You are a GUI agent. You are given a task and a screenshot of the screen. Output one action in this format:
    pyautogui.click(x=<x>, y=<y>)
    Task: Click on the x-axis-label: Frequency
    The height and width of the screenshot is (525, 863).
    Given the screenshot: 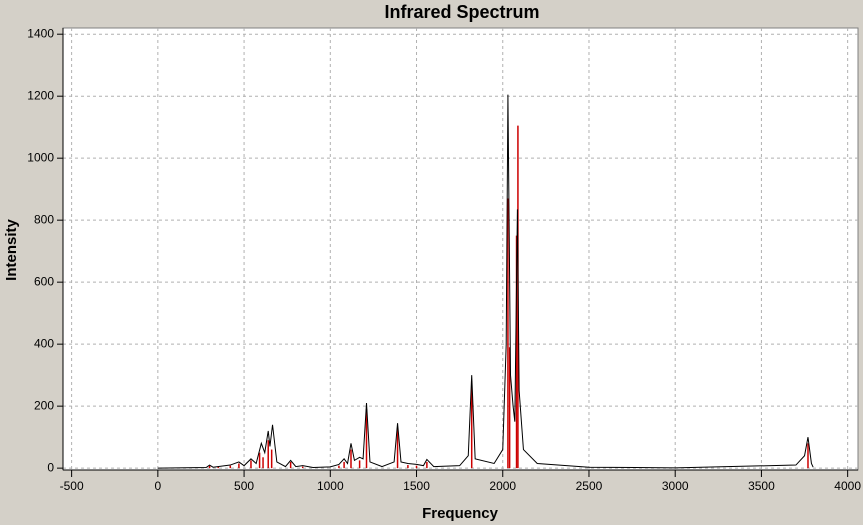 What is the action you would take?
    pyautogui.click(x=460, y=513)
    